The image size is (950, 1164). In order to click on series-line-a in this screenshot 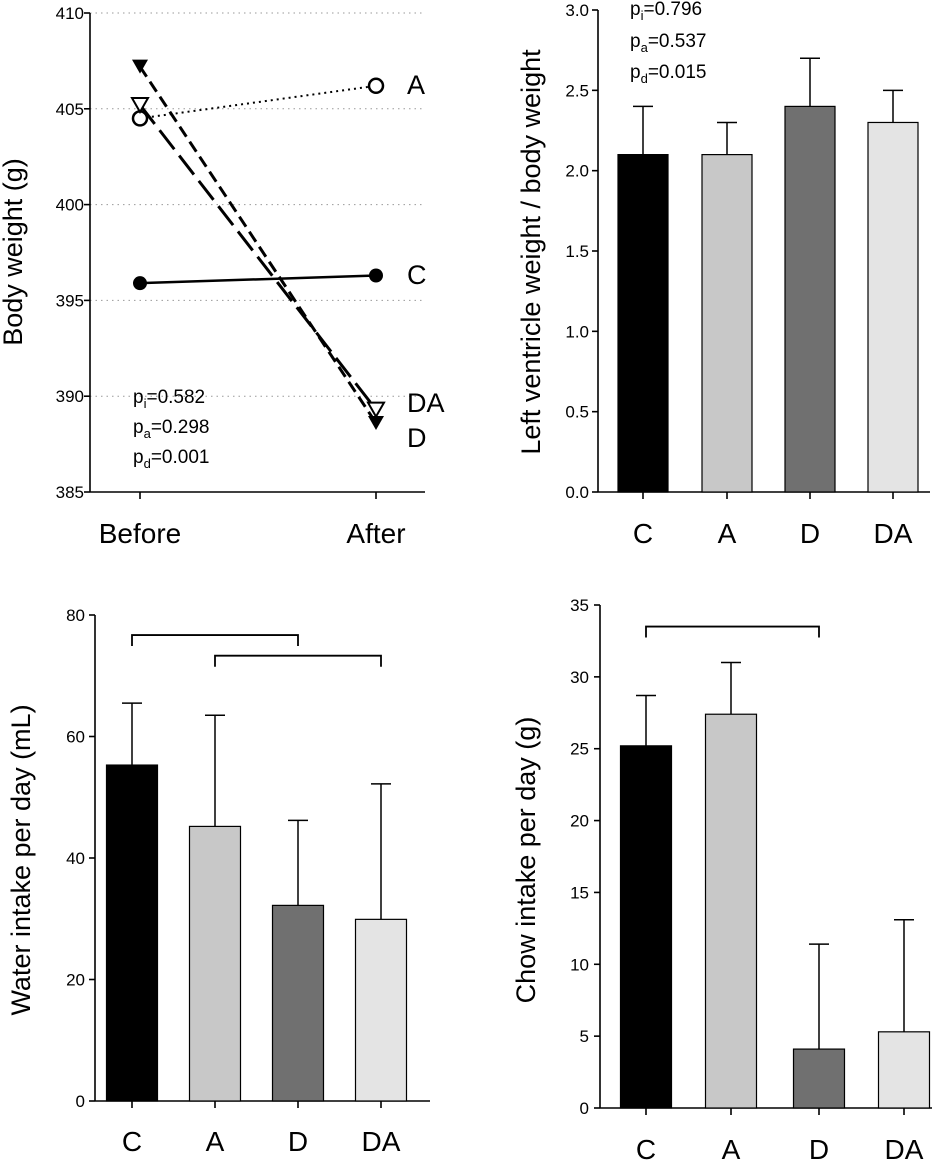, I will do `click(258, 102)`.